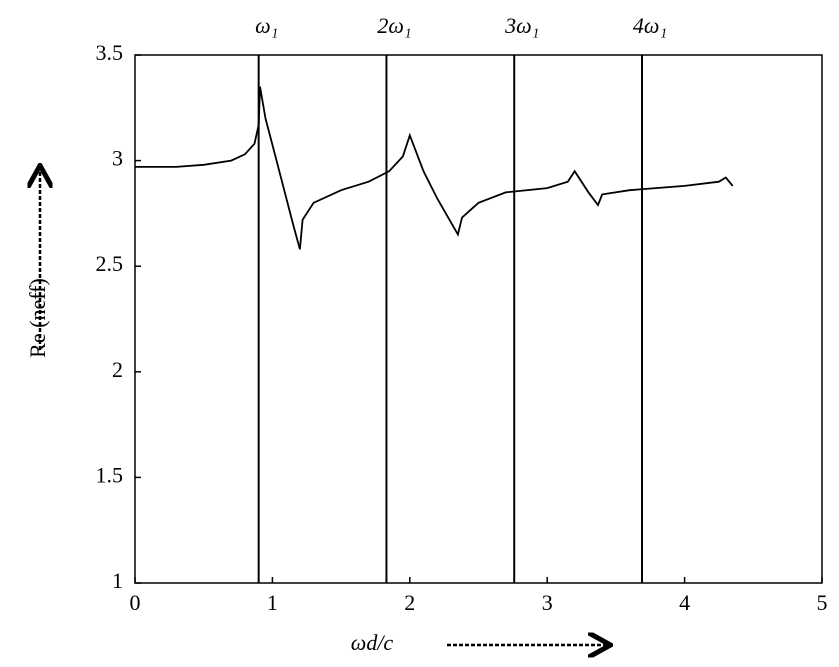  What do you see at coordinates (394, 25) in the screenshot?
I see `resonance-label: 2ω₁` at bounding box center [394, 25].